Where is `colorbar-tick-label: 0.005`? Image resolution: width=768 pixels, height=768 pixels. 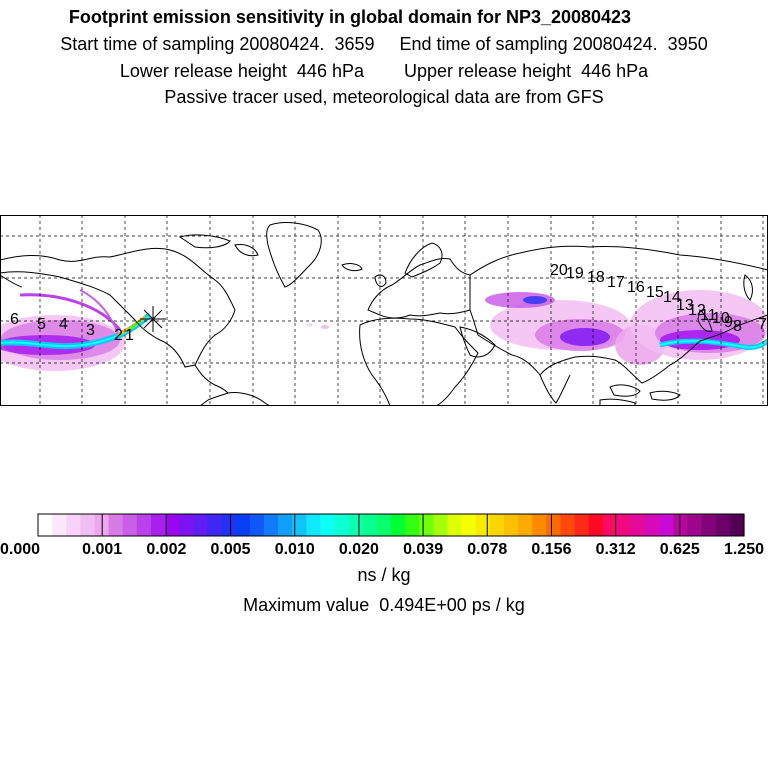
colorbar-tick-label: 0.005 is located at coordinates (231, 549).